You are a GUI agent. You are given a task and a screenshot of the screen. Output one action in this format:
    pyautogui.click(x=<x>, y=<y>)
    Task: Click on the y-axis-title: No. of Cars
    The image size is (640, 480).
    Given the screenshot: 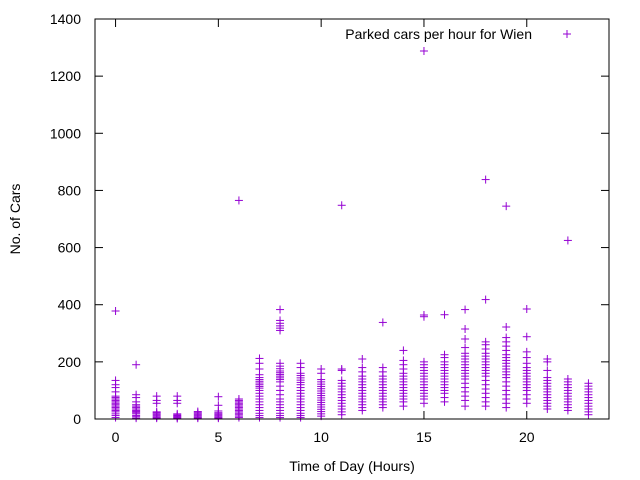 What is the action you would take?
    pyautogui.click(x=15, y=219)
    